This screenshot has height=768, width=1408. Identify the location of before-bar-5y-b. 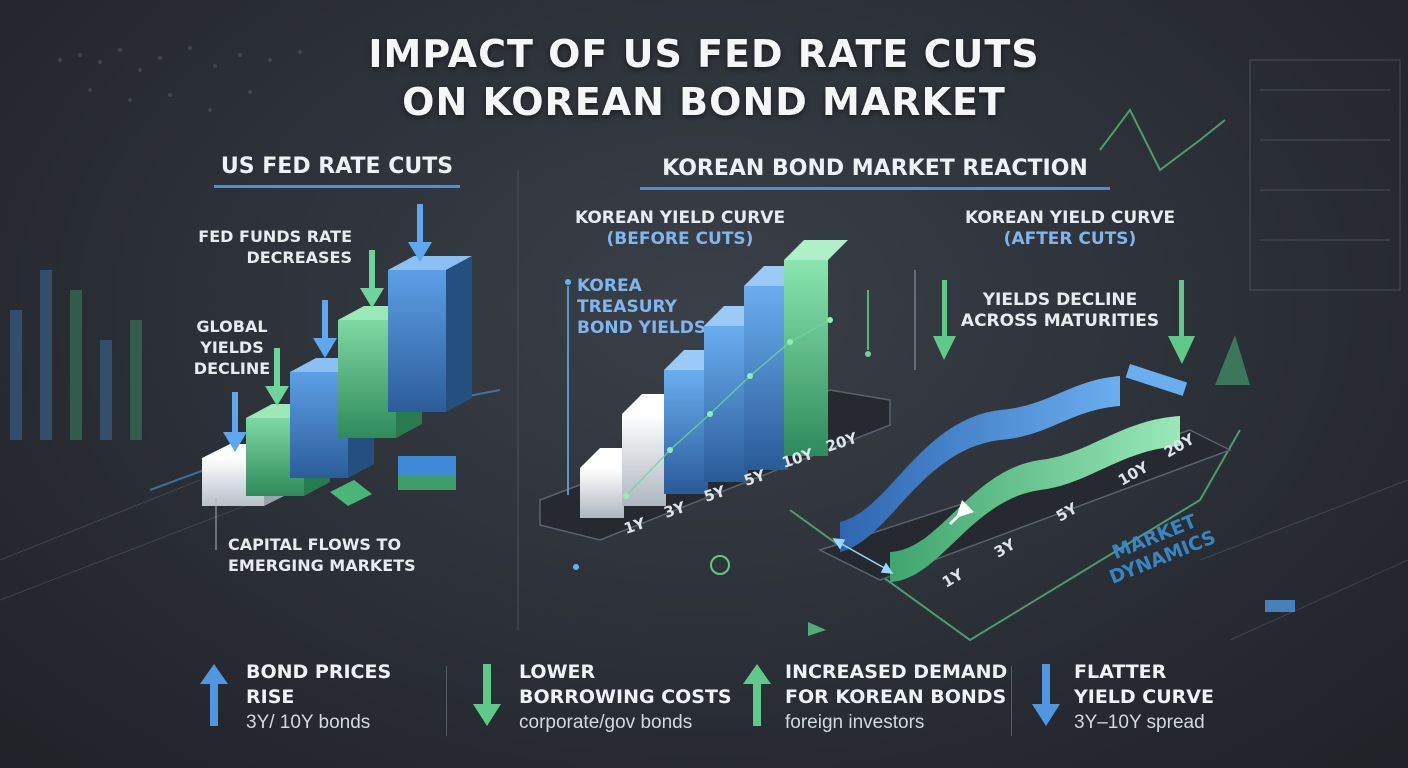
(736, 394).